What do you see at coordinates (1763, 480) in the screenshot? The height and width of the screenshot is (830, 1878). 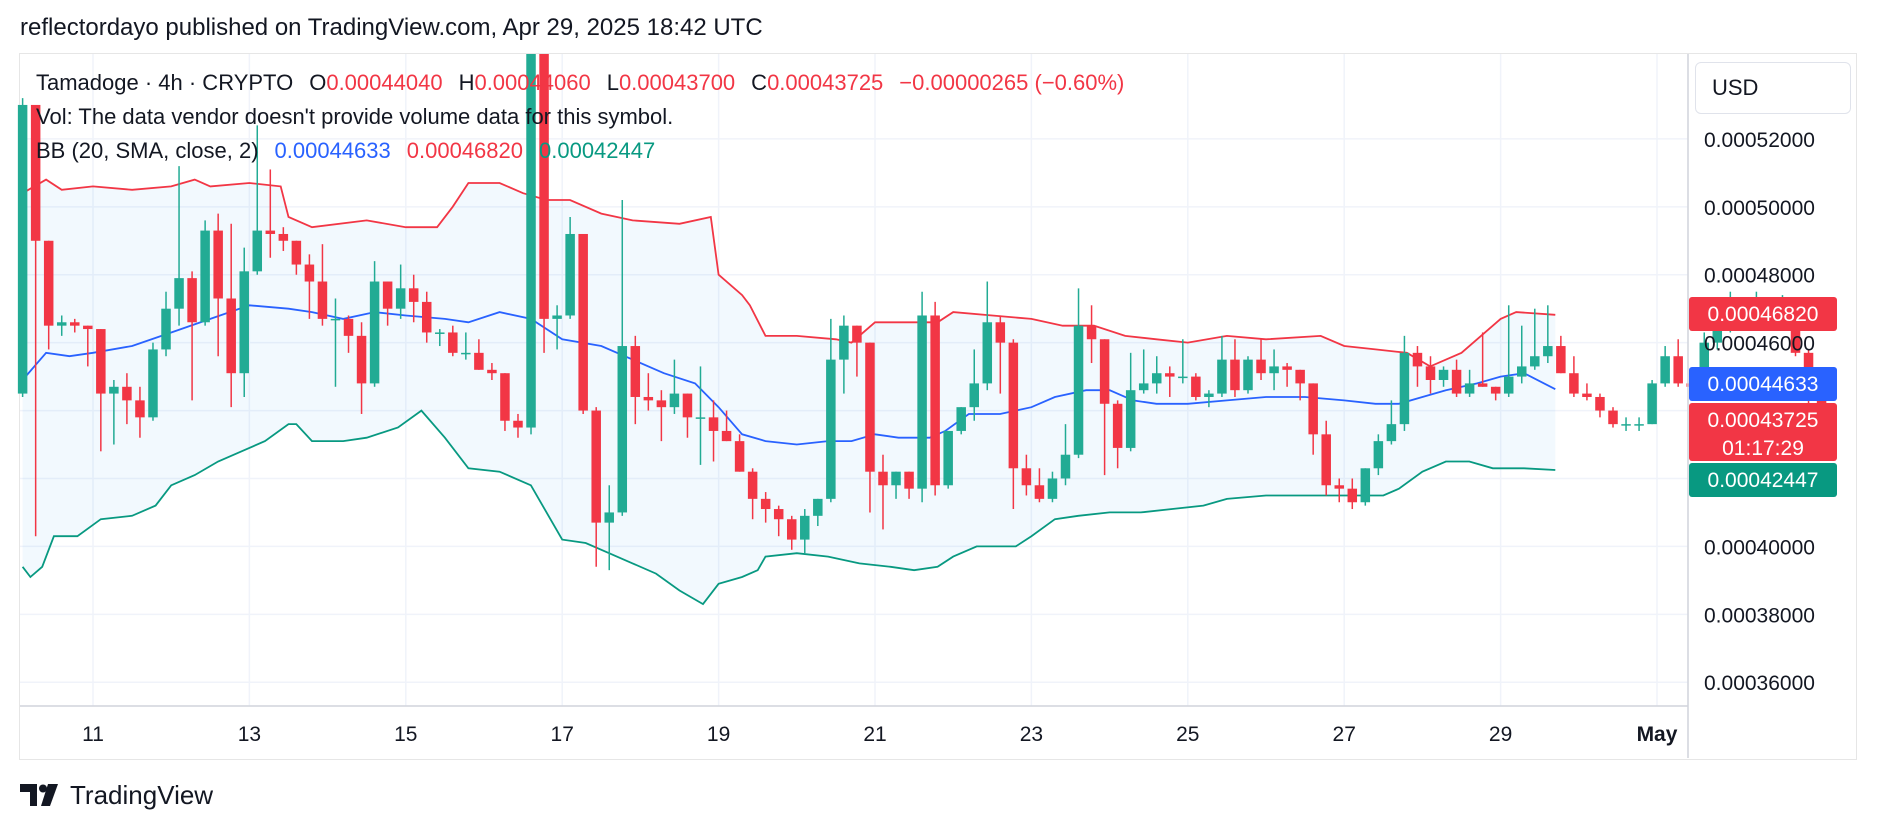 I see `lower-band-badge-text: 0.00042447` at bounding box center [1763, 480].